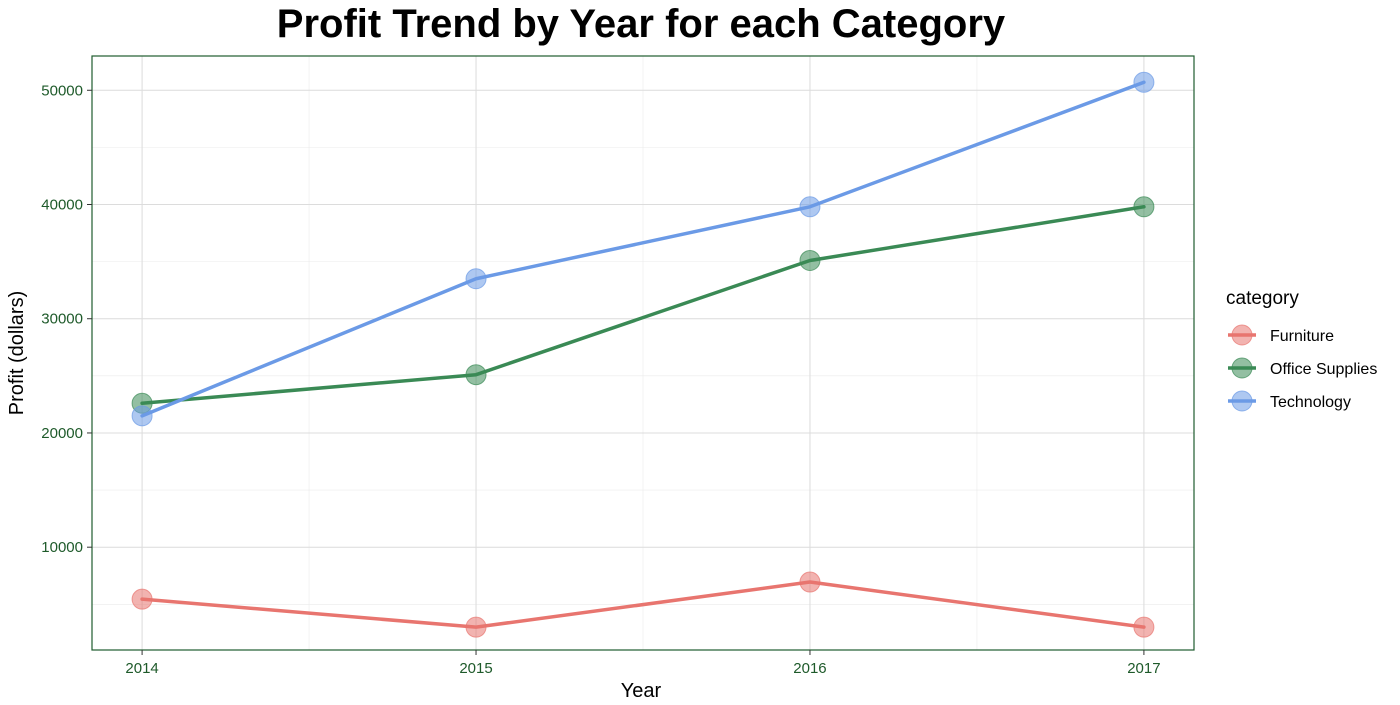 The height and width of the screenshot is (705, 1400). What do you see at coordinates (1302, 336) in the screenshot?
I see `legend-label: Furniture` at bounding box center [1302, 336].